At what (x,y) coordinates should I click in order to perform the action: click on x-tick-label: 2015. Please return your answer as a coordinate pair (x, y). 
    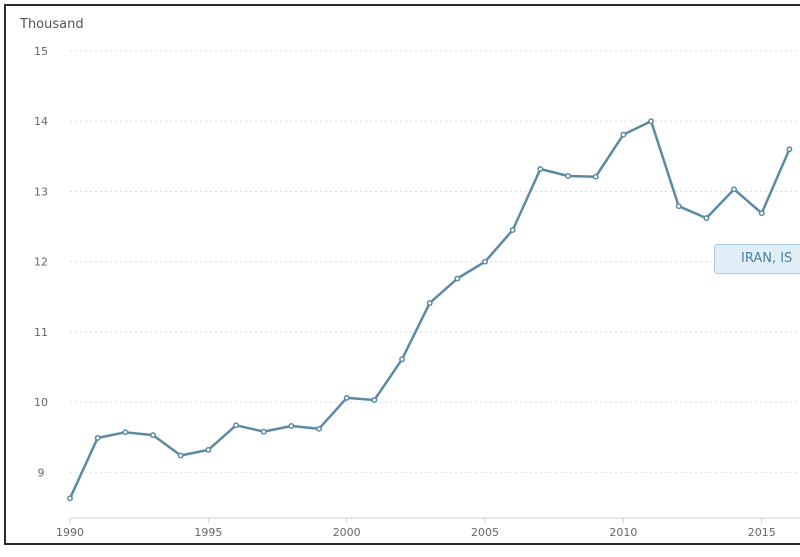
    Looking at the image, I should click on (762, 532).